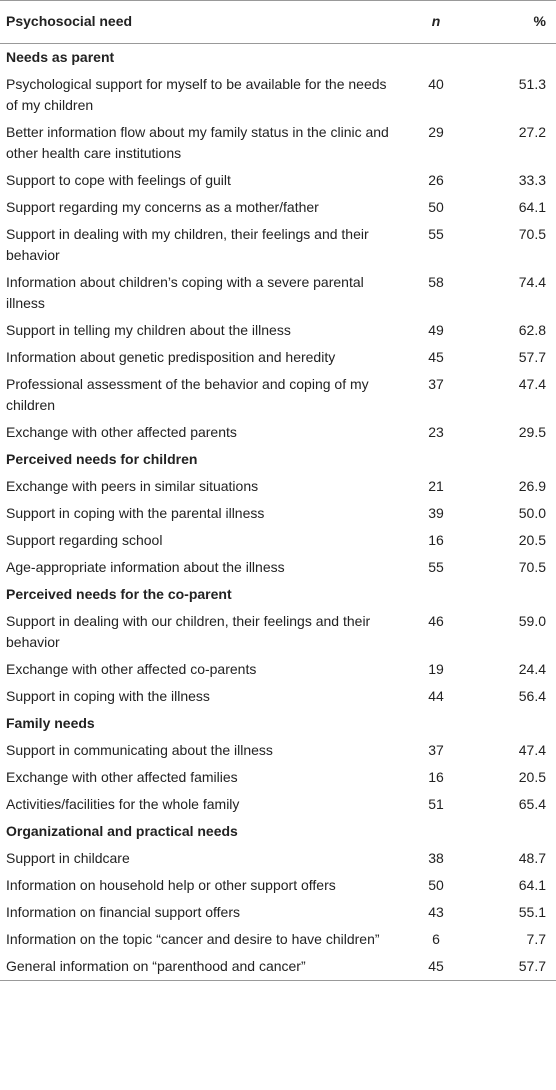 Image resolution: width=556 pixels, height=1090 pixels. Describe the element at coordinates (123, 912) in the screenshot. I see `need-cell: Information on financial support offers` at that location.